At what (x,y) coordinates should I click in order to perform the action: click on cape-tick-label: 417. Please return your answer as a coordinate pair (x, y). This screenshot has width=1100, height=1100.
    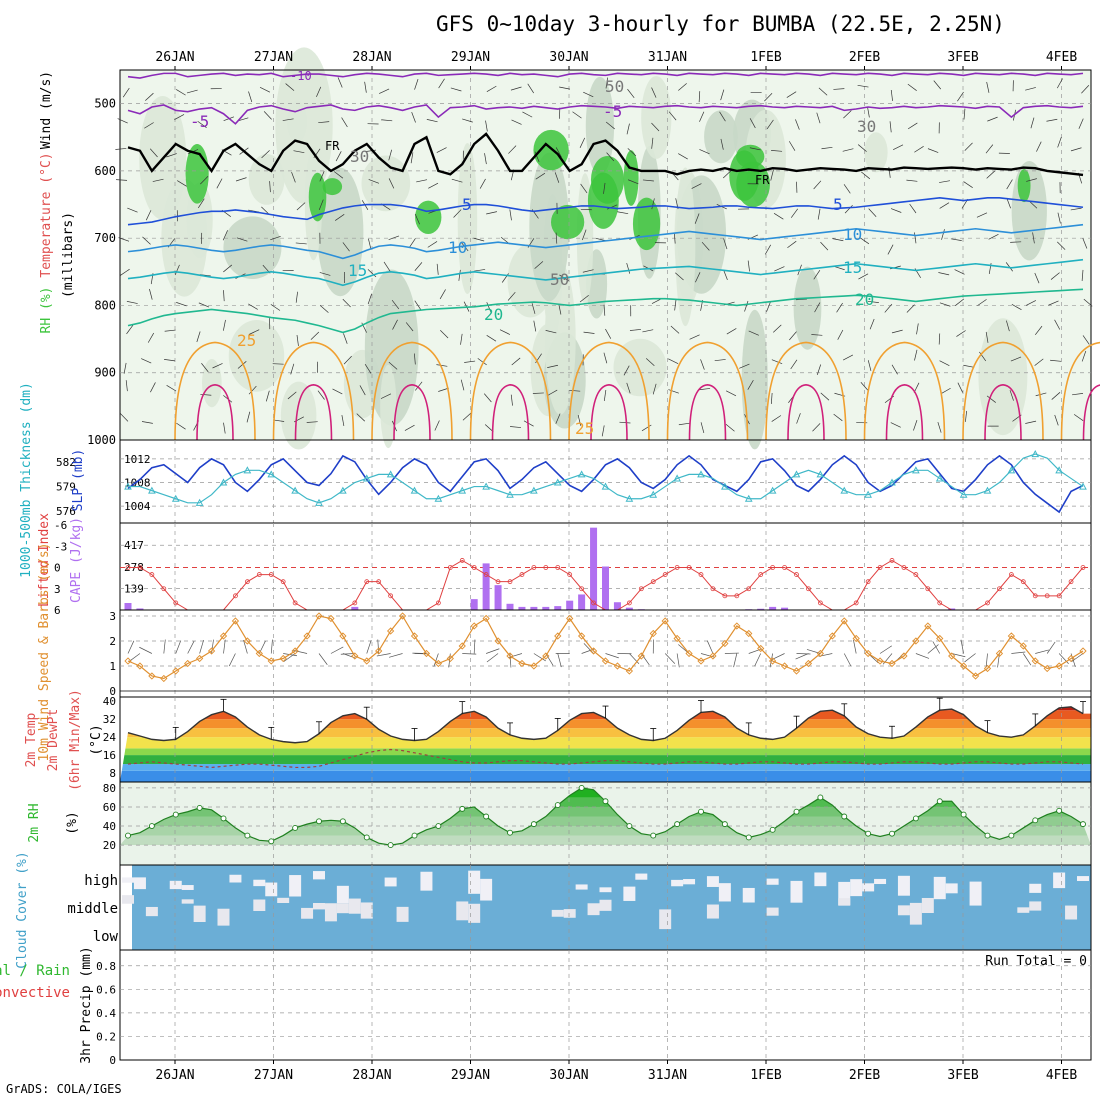
    Looking at the image, I should click on (134, 545).